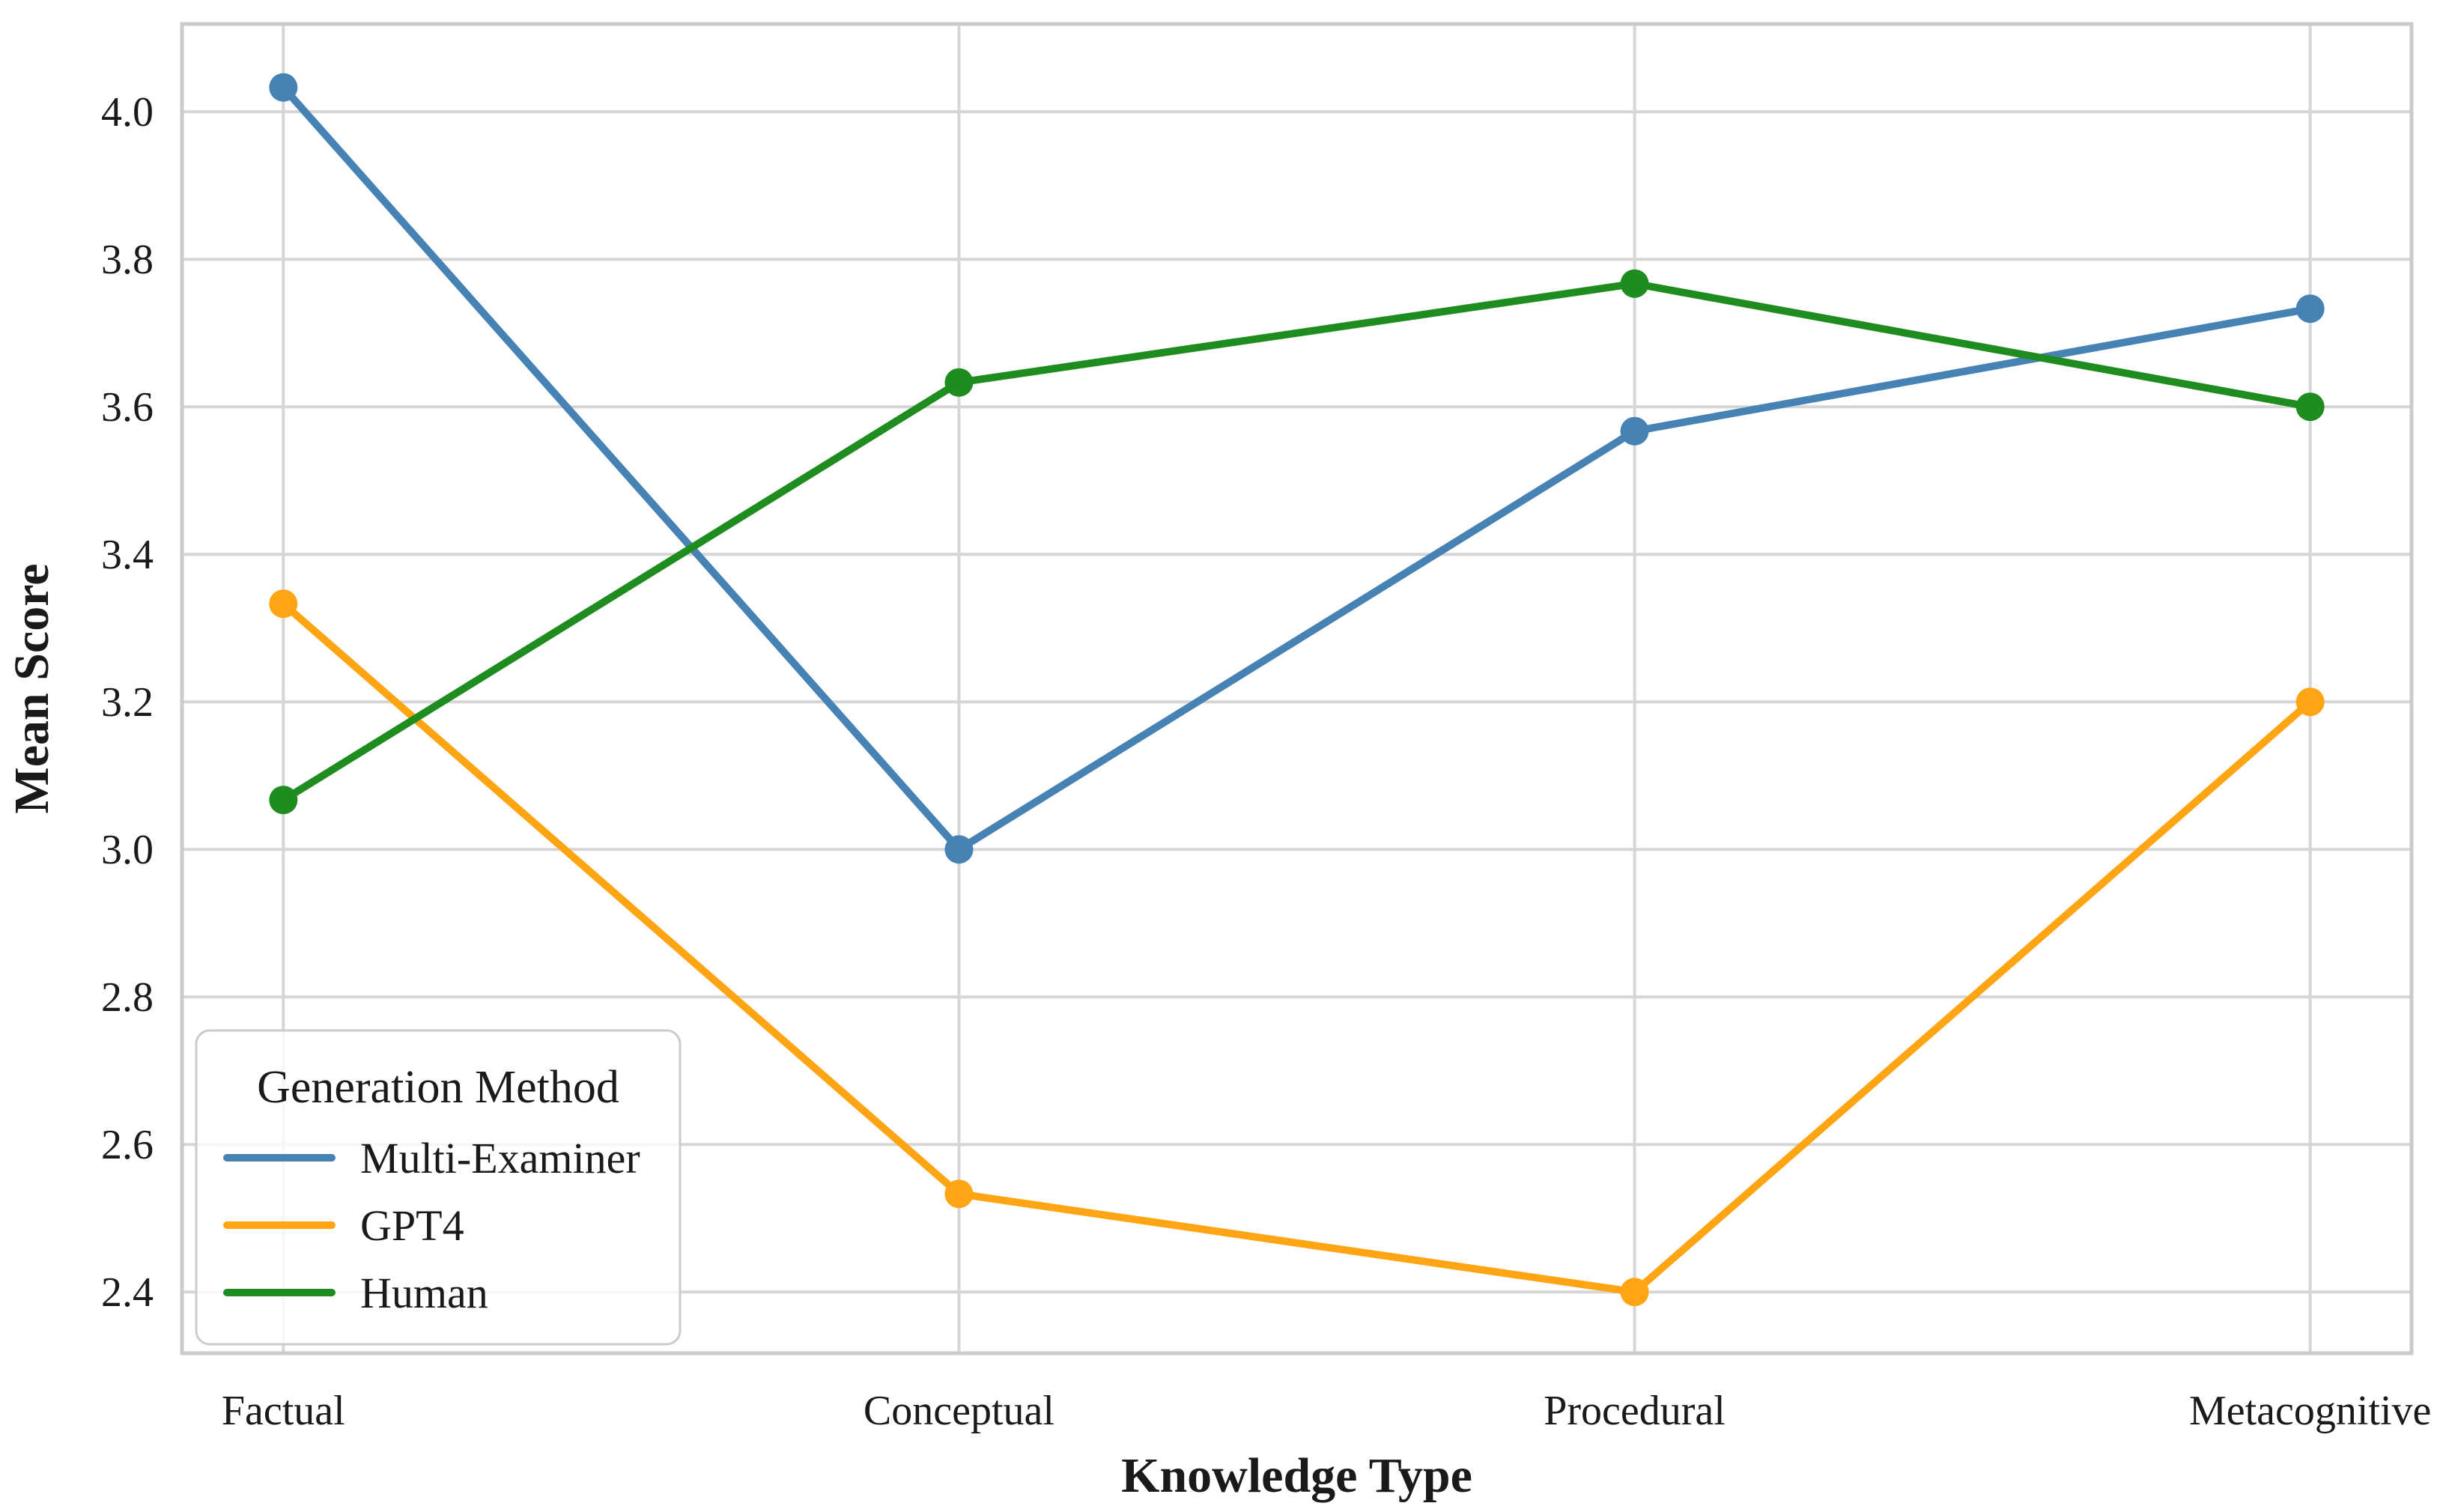  I want to click on data-point-multi-examiner-factual, so click(283, 87).